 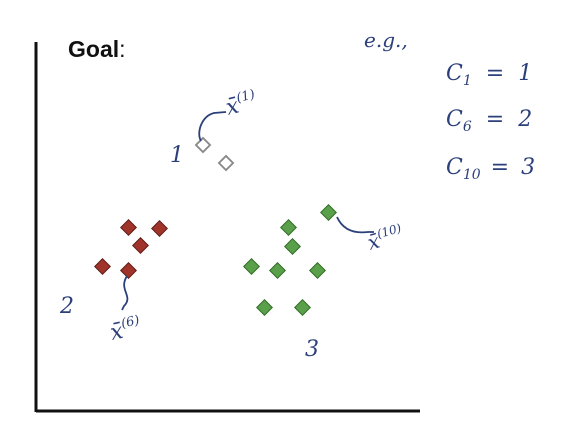 I want to click on goal-heading: Goal, so click(x=94, y=49).